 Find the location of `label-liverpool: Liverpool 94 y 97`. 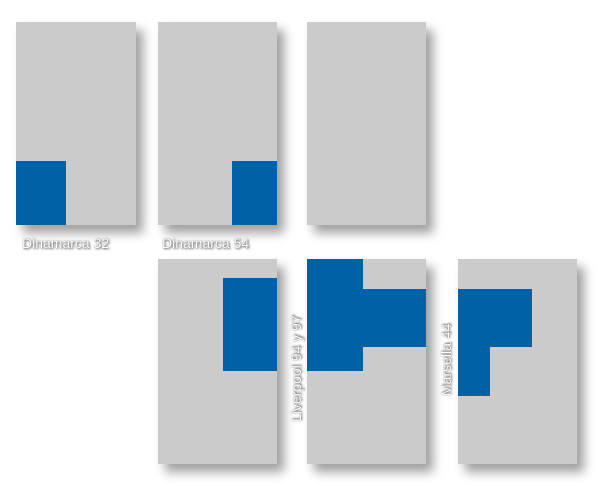

label-liverpool: Liverpool 94 y 97 is located at coordinates (296, 368).